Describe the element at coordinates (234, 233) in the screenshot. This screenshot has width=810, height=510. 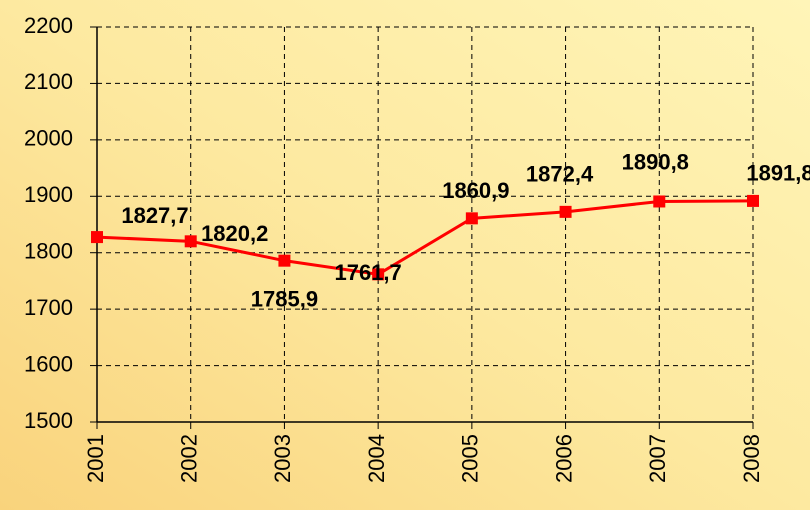
I see `value-label: 1820,2` at that location.